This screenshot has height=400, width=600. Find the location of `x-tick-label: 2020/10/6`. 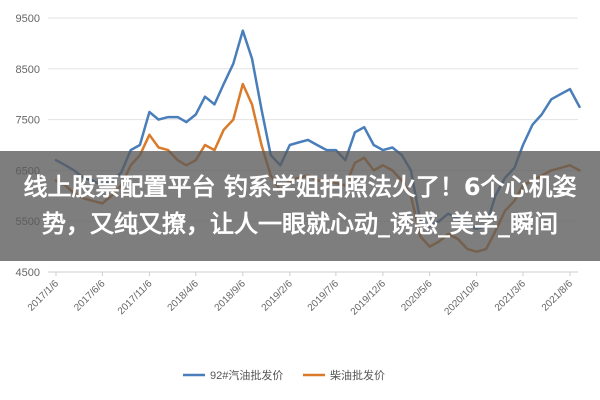

x-tick-label: 2020/10/6 is located at coordinates (462, 298).